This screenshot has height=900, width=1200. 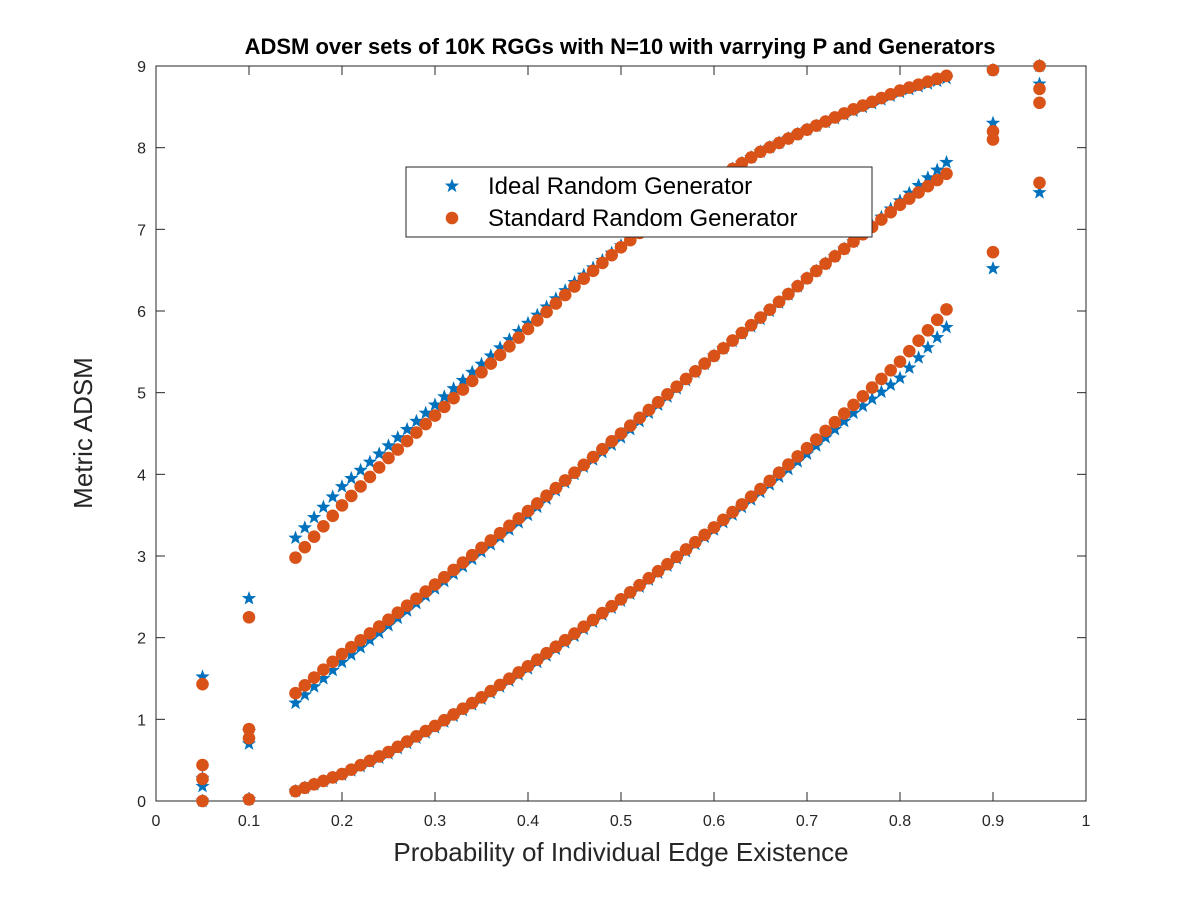 I want to click on y-axis-label: Metric ADSM, so click(x=83, y=433).